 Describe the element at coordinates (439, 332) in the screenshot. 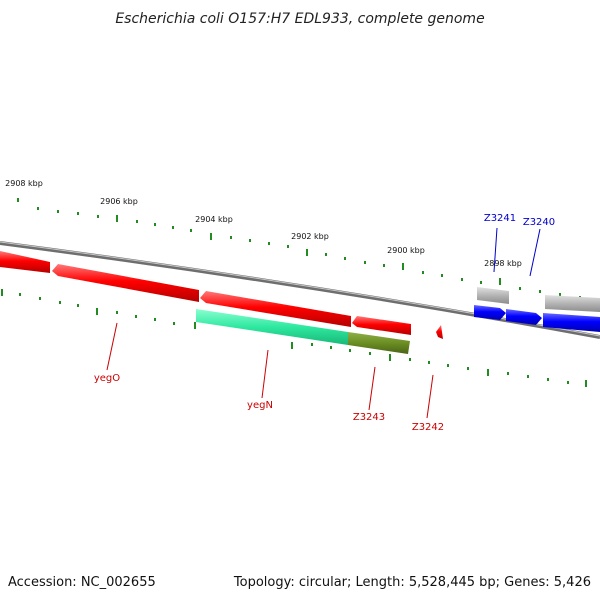

I see `gene-arrow-z3242` at that location.